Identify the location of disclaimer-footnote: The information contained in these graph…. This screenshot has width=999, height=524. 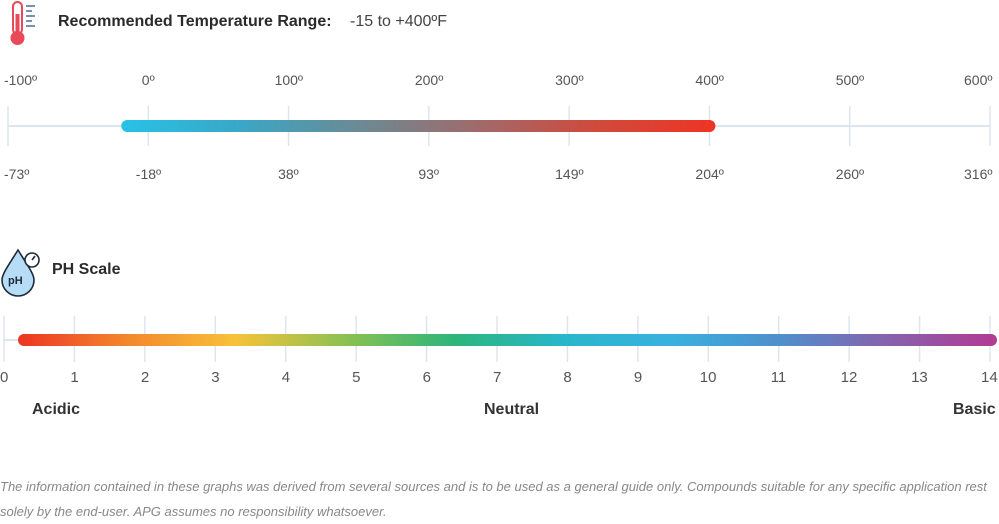
(493, 499).